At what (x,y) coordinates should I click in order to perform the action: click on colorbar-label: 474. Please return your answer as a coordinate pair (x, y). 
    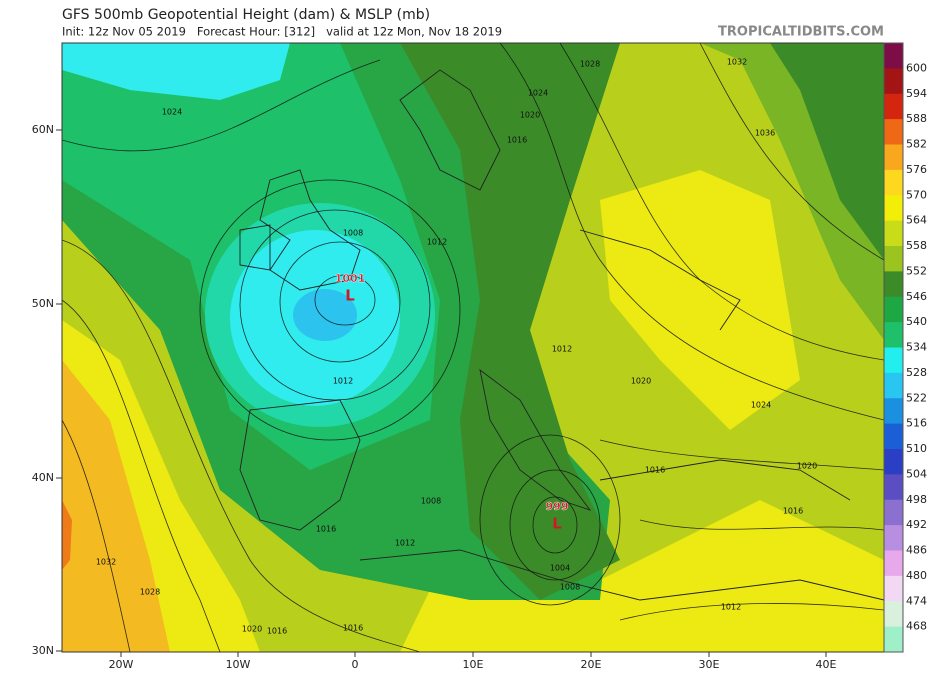
    Looking at the image, I should click on (916, 600).